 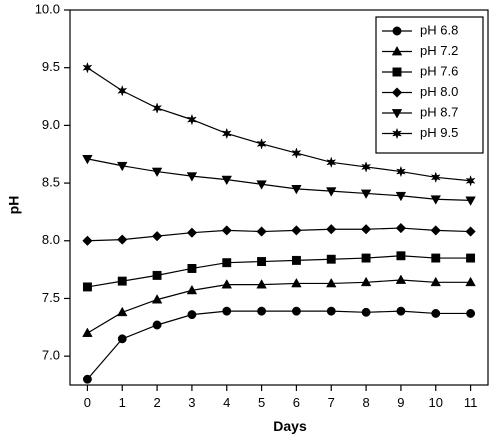 What do you see at coordinates (261, 402) in the screenshot?
I see `x-tick-label: 5` at bounding box center [261, 402].